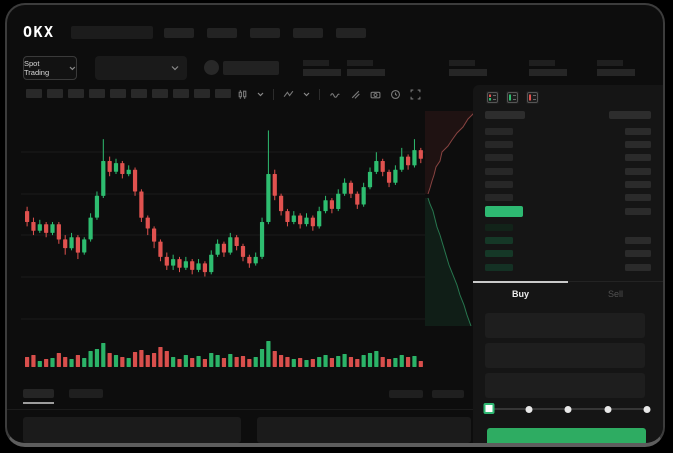 The width and height of the screenshot is (673, 453). Describe the element at coordinates (141, 68) in the screenshot. I see `pair-dropdown` at that location.